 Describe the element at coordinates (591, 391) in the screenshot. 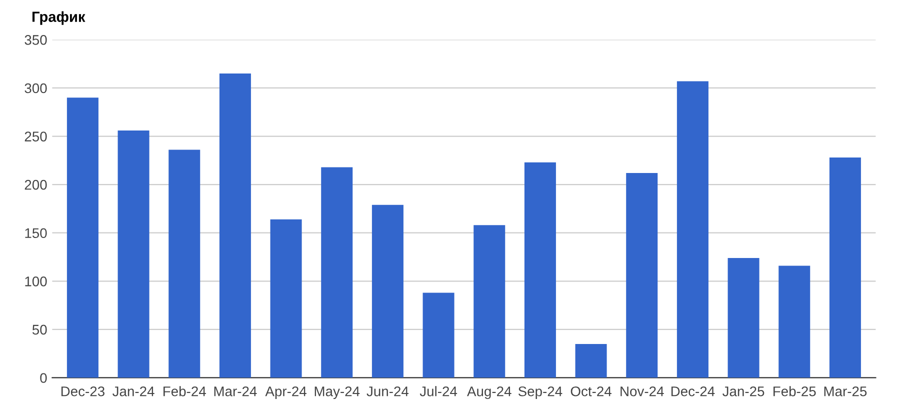

I see `x-tick-label: Oct-24` at that location.